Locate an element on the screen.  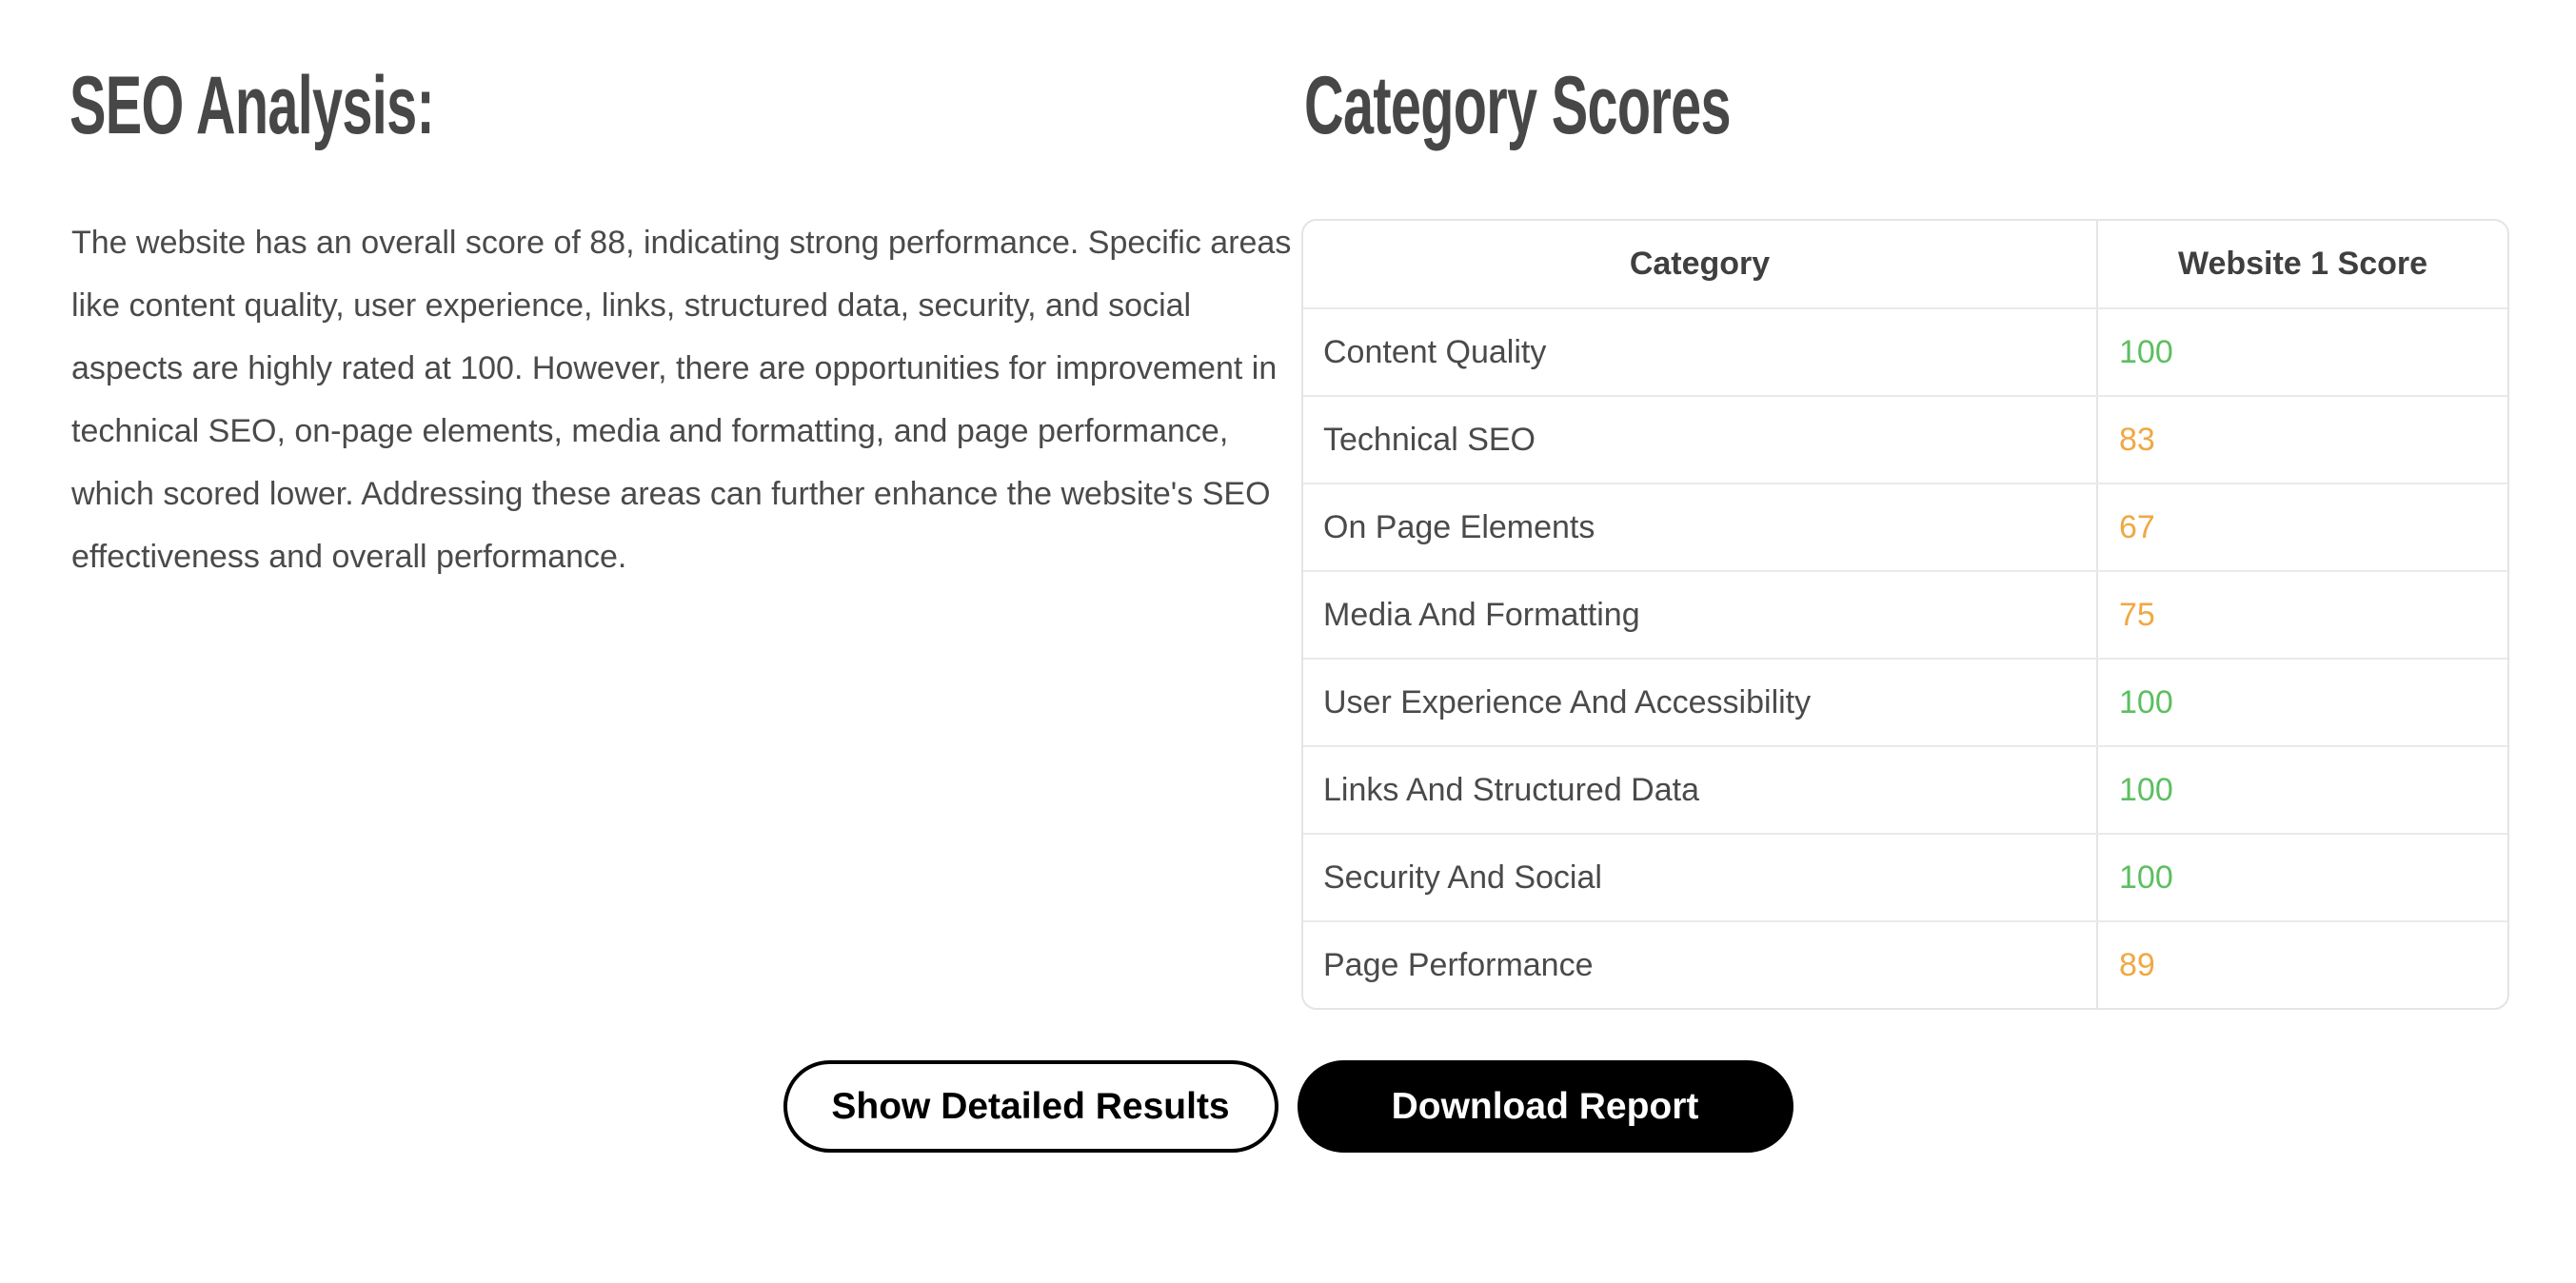
seo-analysis-title-text: SEO Analysis: is located at coordinates (252, 105).